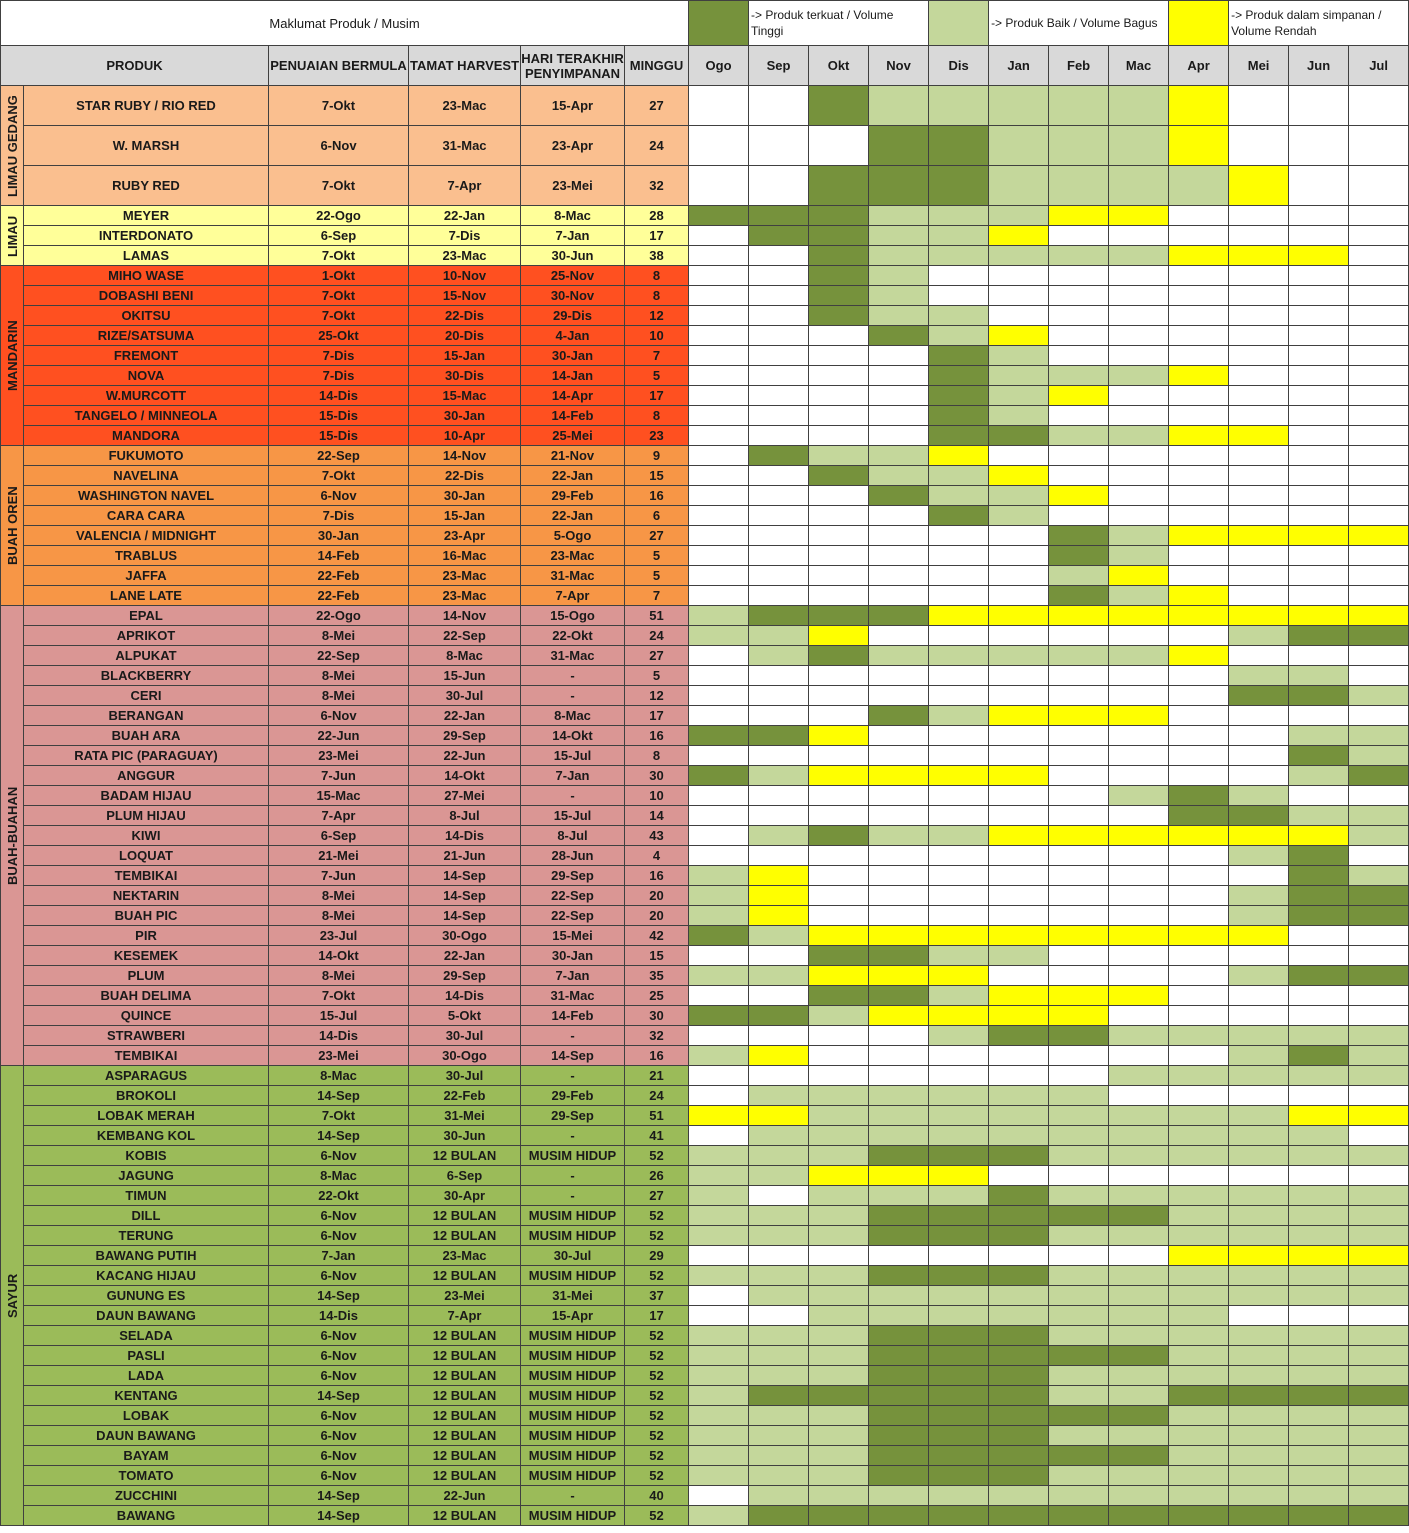  I want to click on product-row: KACANG HIJAU 6-Nov 12 BULAN MUSIM HIDUP 52, so click(705, 1275).